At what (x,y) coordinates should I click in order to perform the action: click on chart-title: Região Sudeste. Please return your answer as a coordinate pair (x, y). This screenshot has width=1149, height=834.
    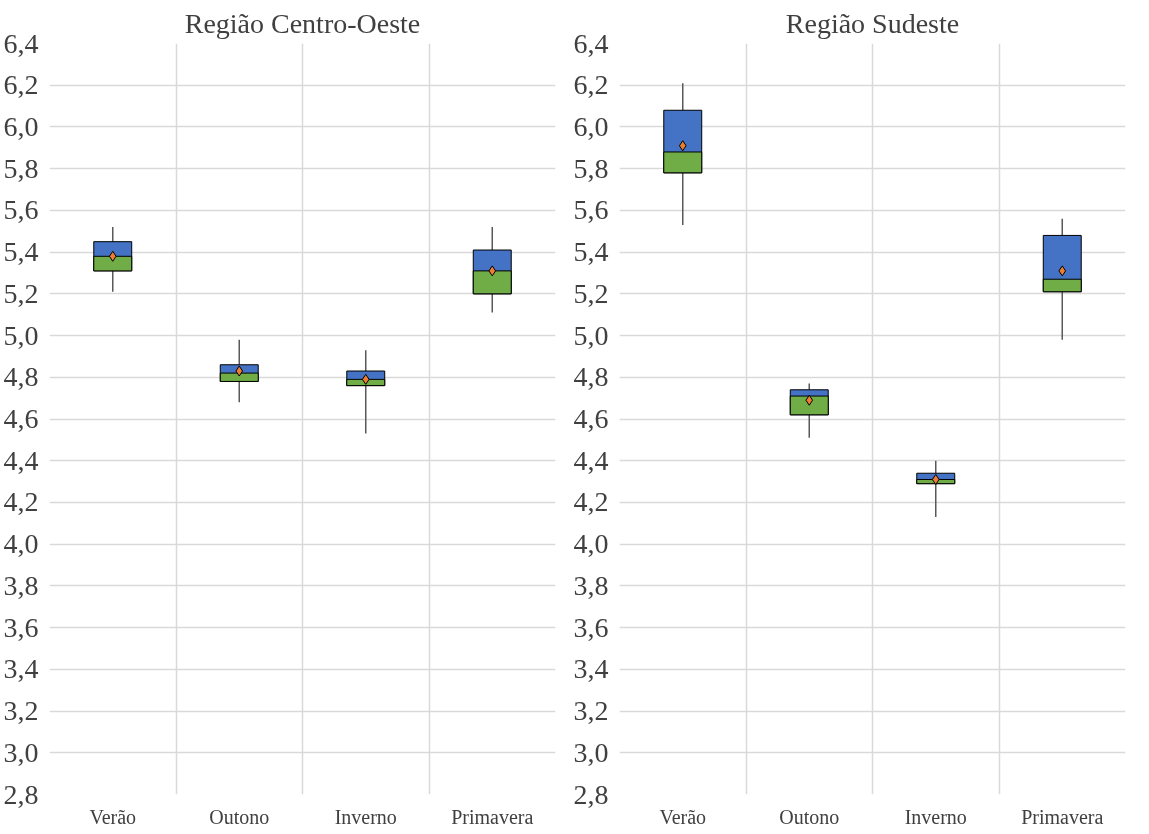
    Looking at the image, I should click on (872, 23).